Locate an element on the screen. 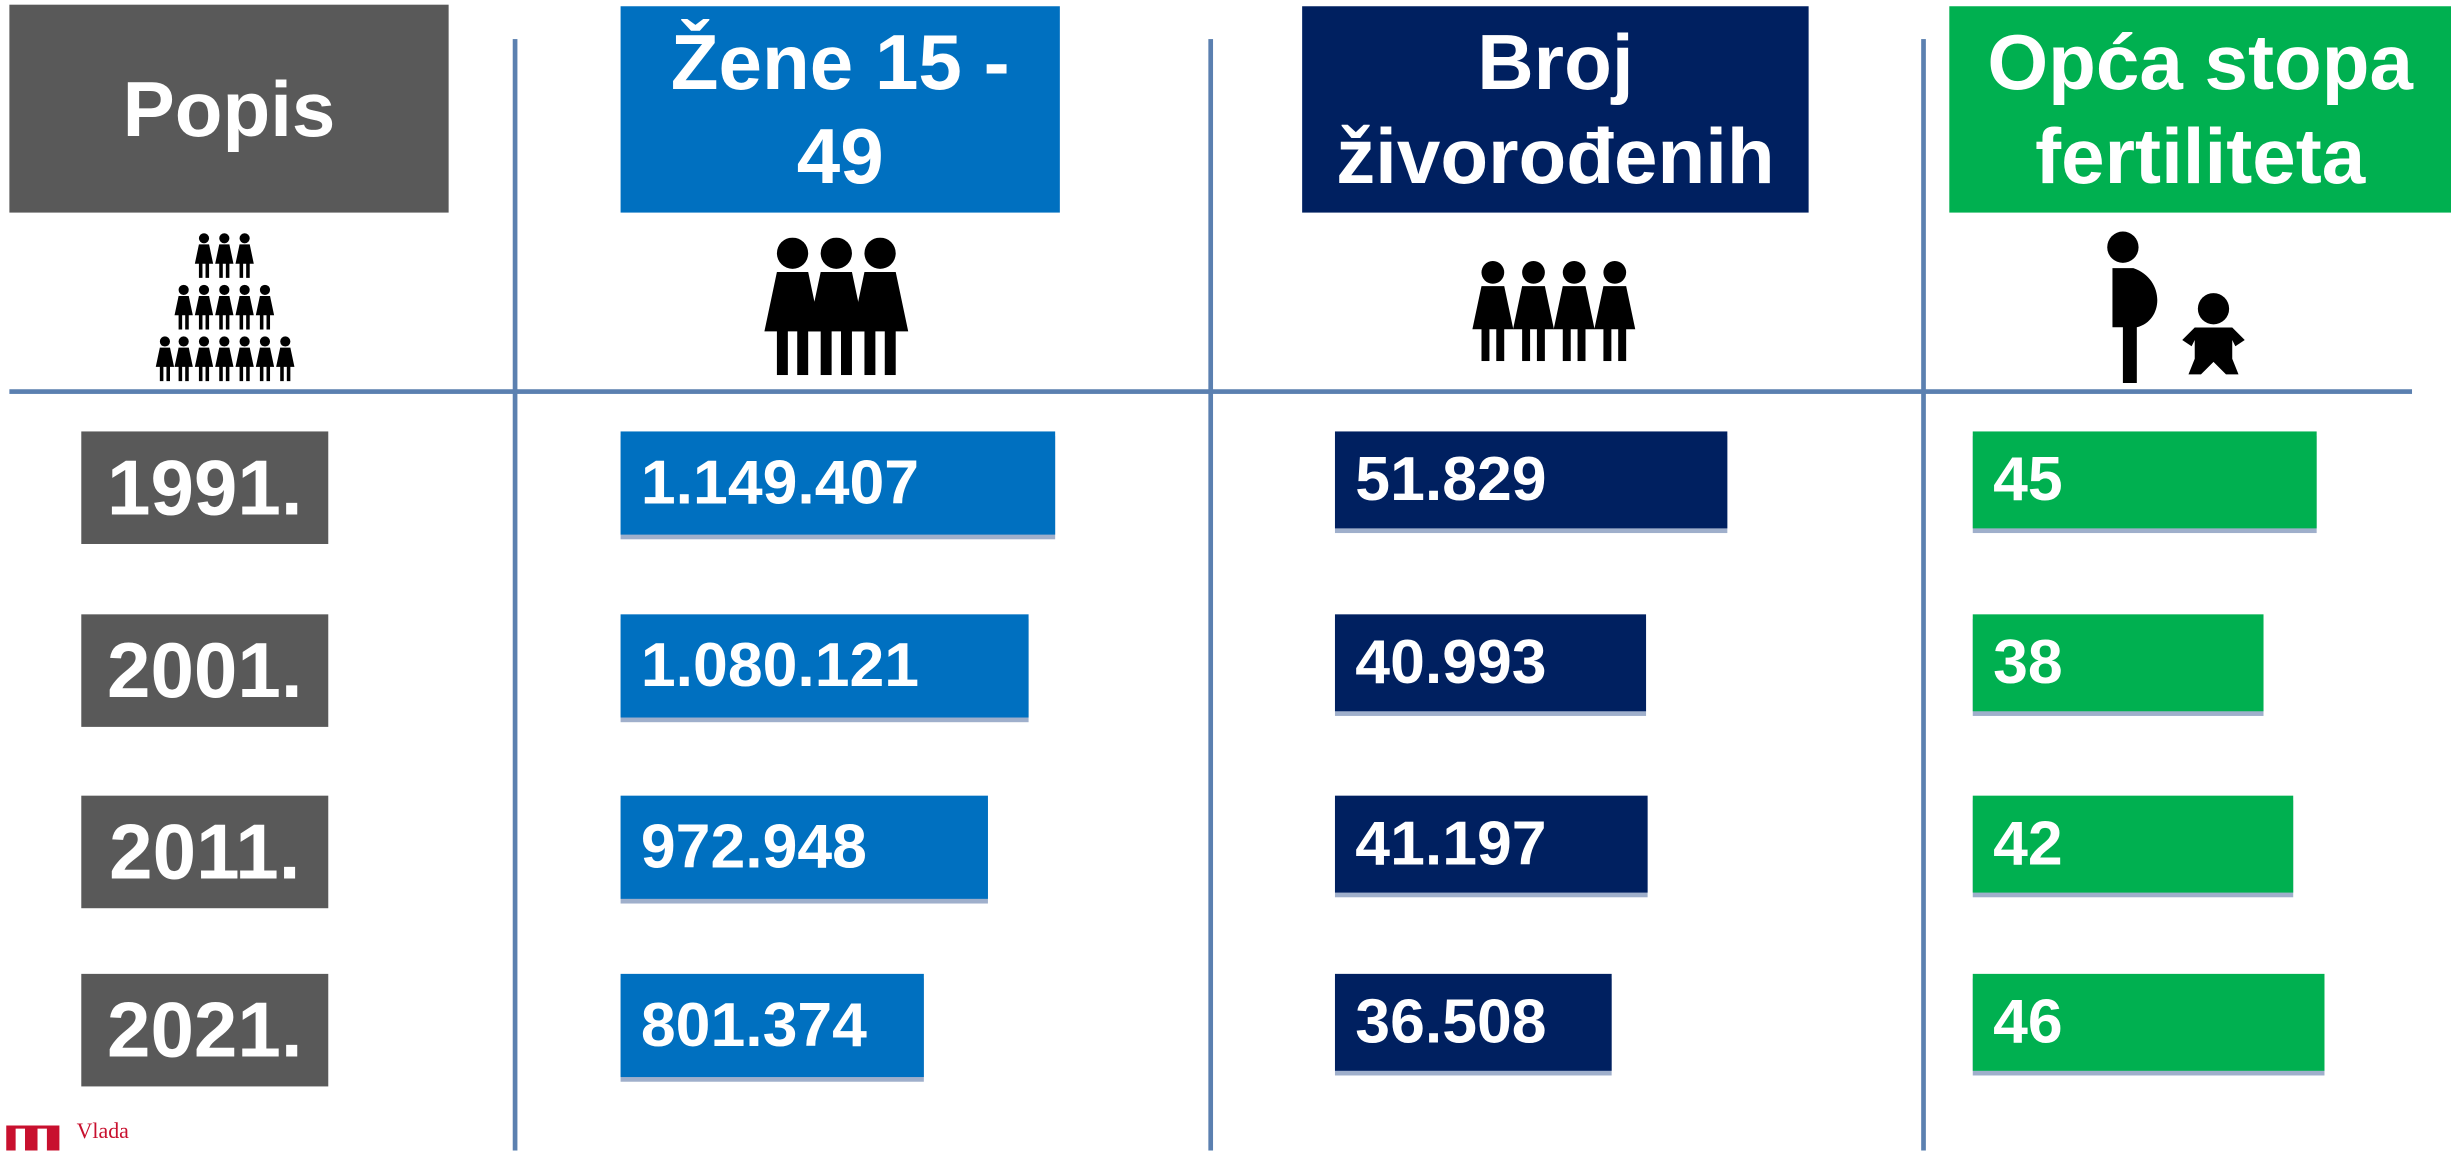 This screenshot has height=1151, width=2451. logo-text: Vlada is located at coordinates (102, 1132).